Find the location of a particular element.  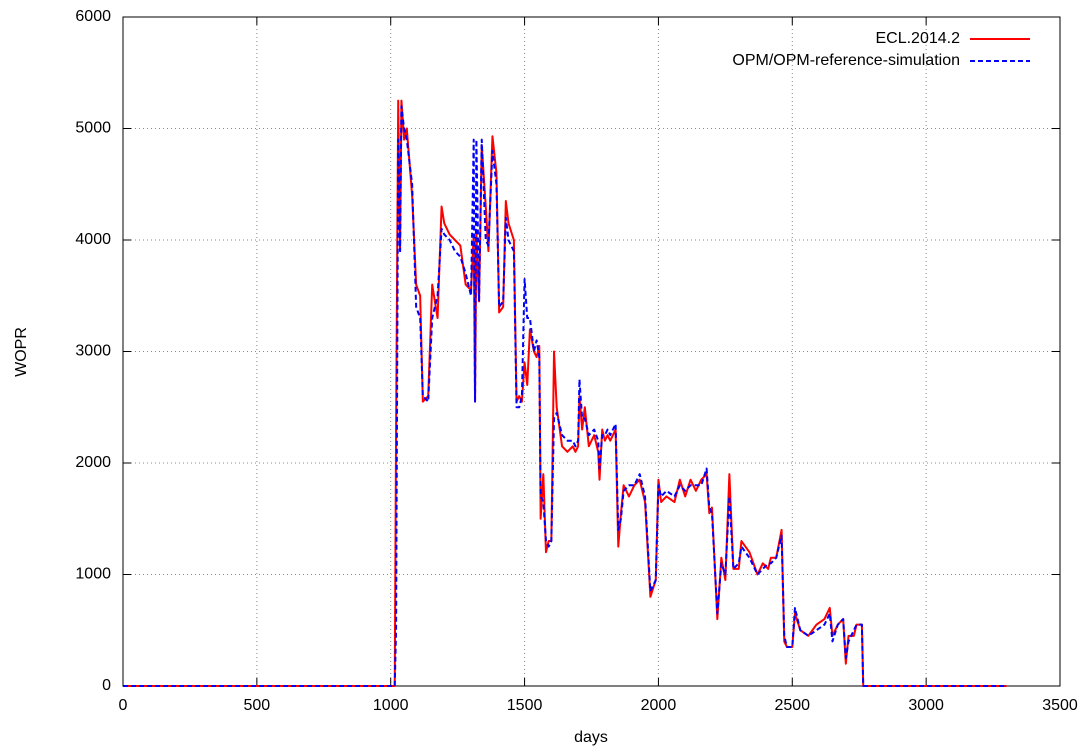

y-tick-label: 0 is located at coordinates (106, 685).